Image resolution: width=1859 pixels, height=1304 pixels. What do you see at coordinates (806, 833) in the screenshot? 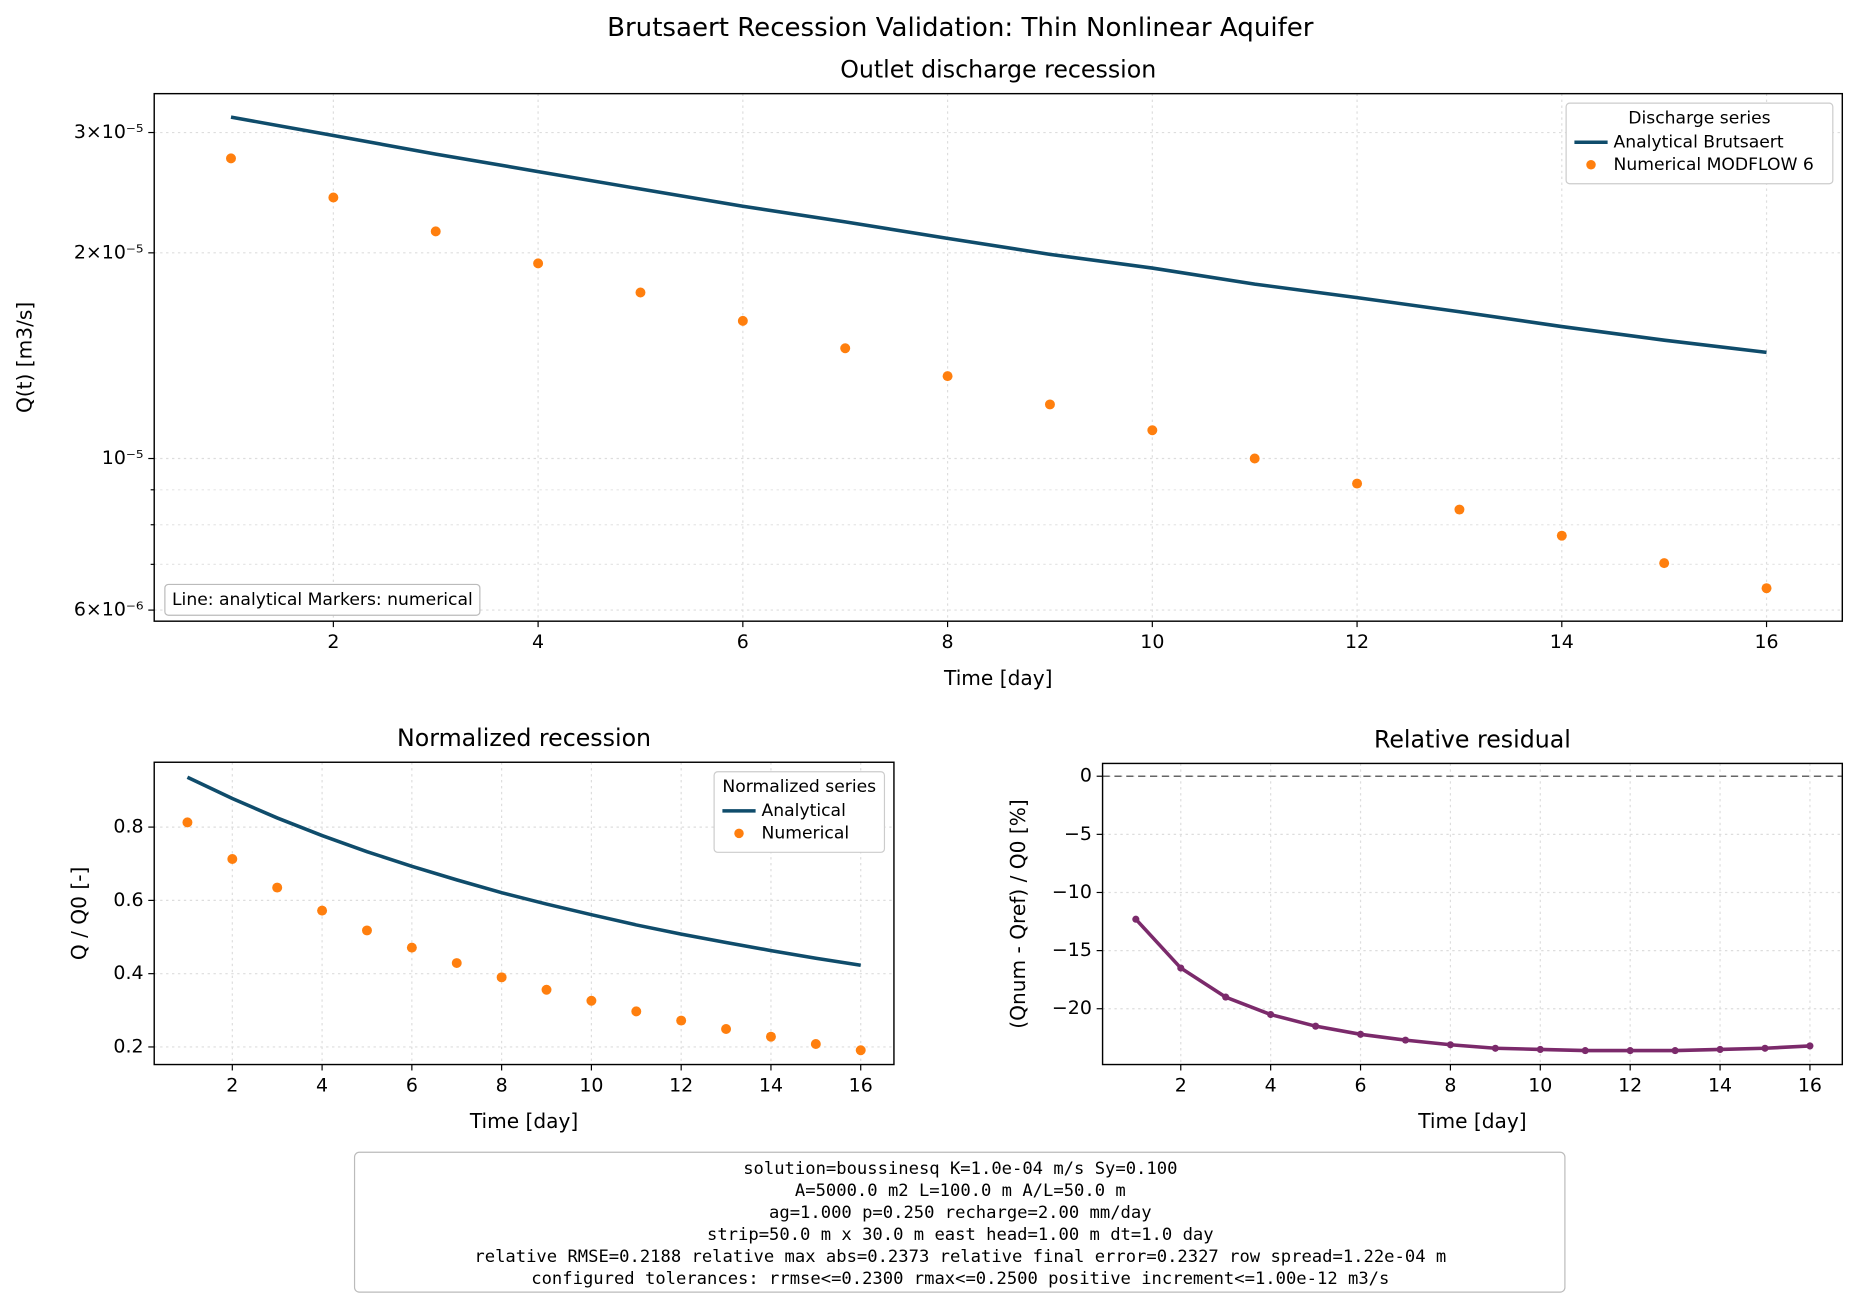
I see `legend-label: Numerical` at bounding box center [806, 833].